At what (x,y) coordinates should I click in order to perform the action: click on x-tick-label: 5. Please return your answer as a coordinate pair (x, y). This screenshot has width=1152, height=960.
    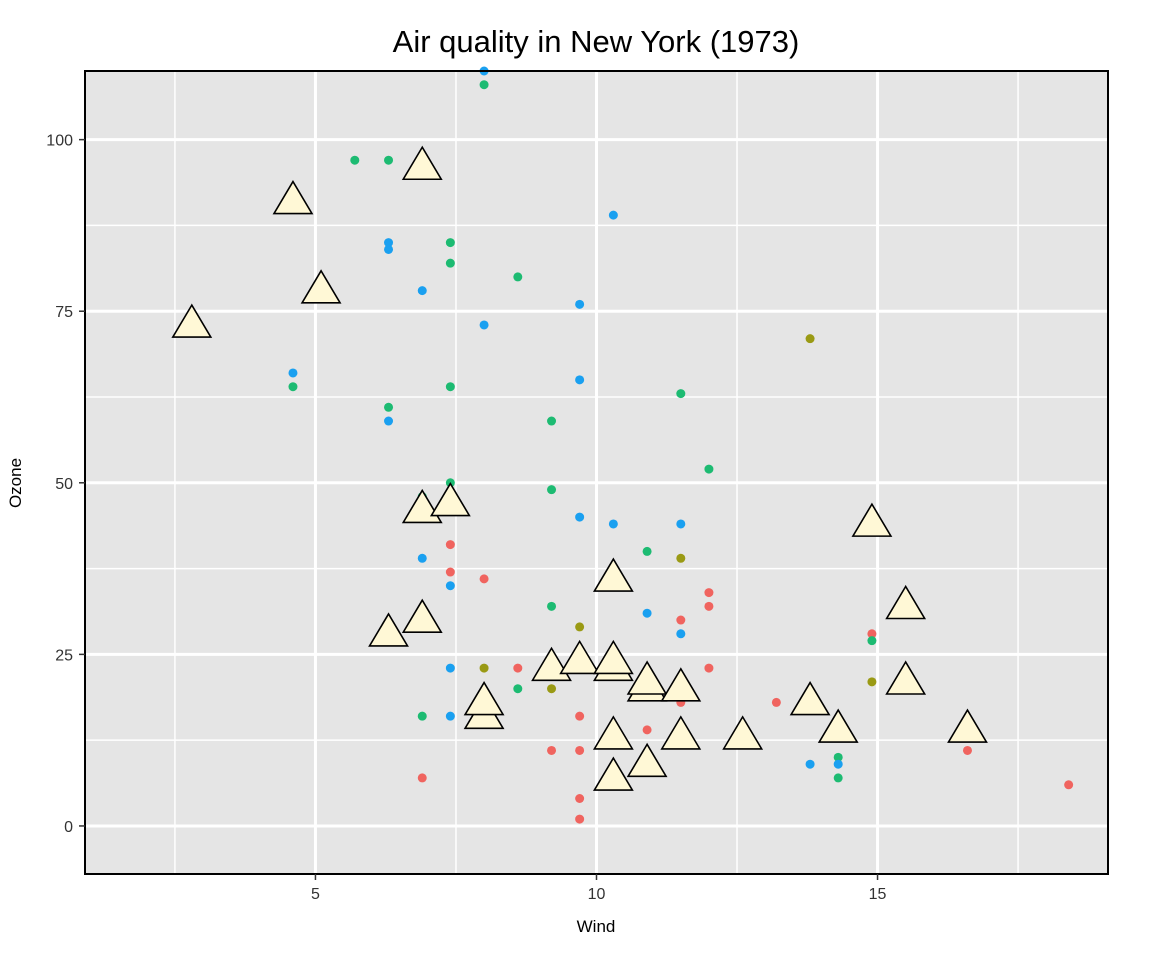
    Looking at the image, I should click on (315, 894).